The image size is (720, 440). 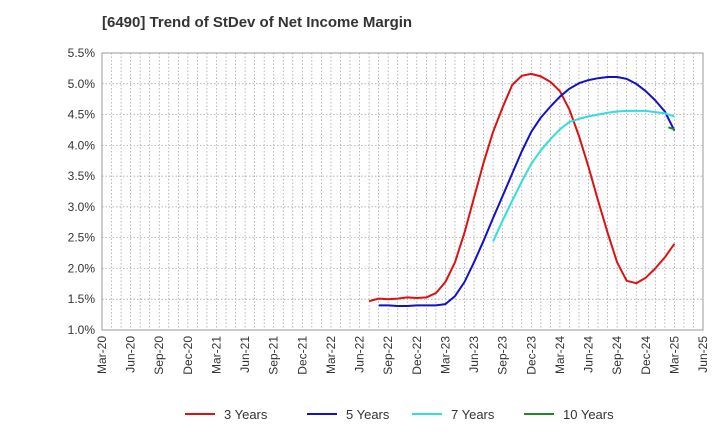 What do you see at coordinates (82, 238) in the screenshot?
I see `y-tick-label: 2.5%` at bounding box center [82, 238].